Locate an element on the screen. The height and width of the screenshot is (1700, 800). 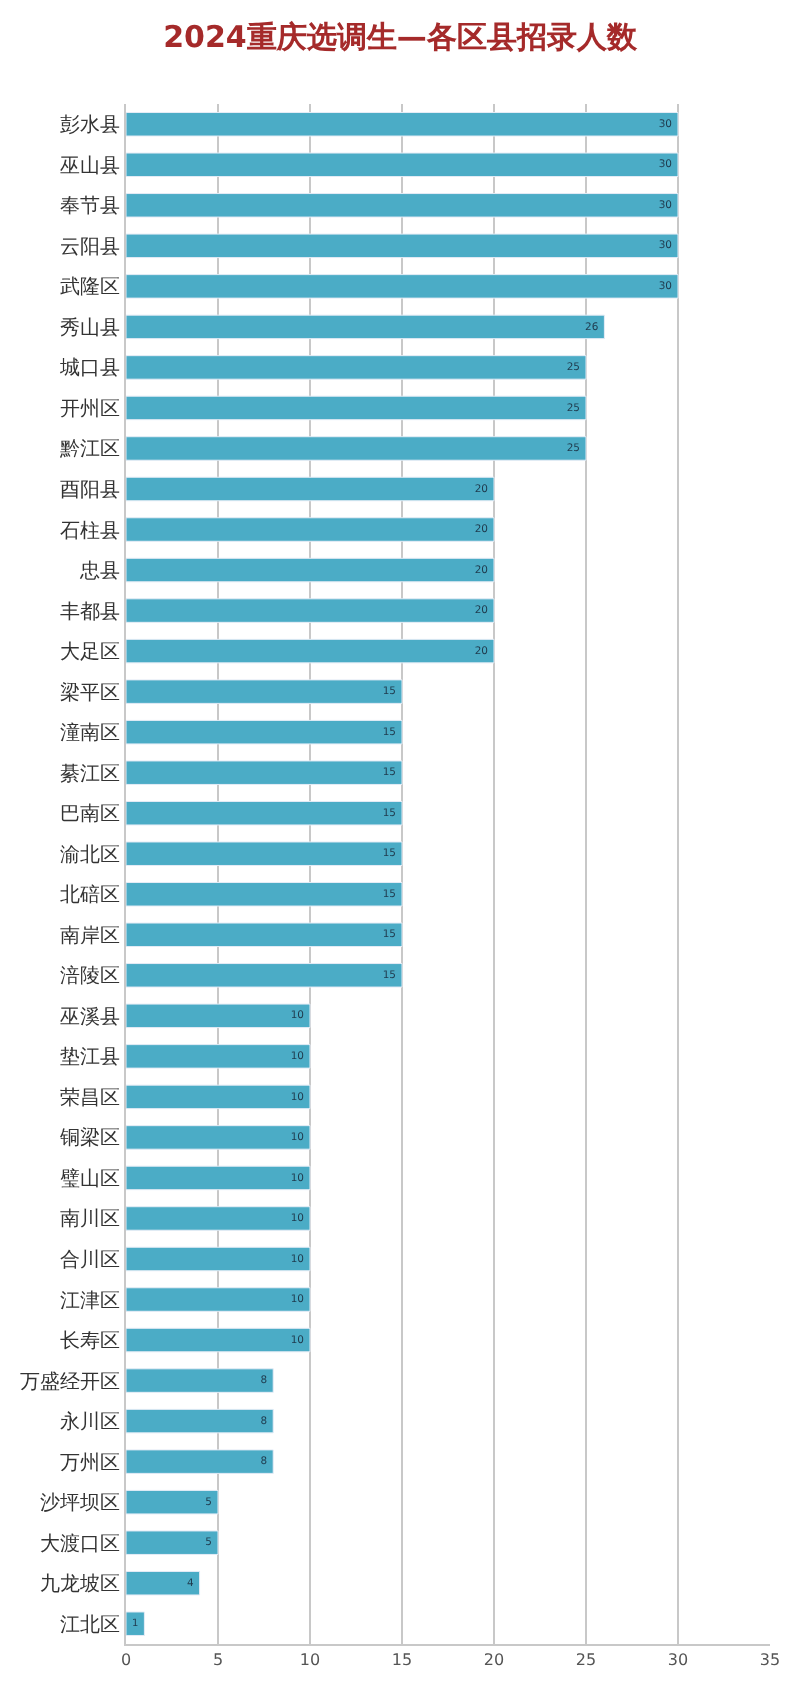
x-tick-label: 35 is located at coordinates (770, 1660).